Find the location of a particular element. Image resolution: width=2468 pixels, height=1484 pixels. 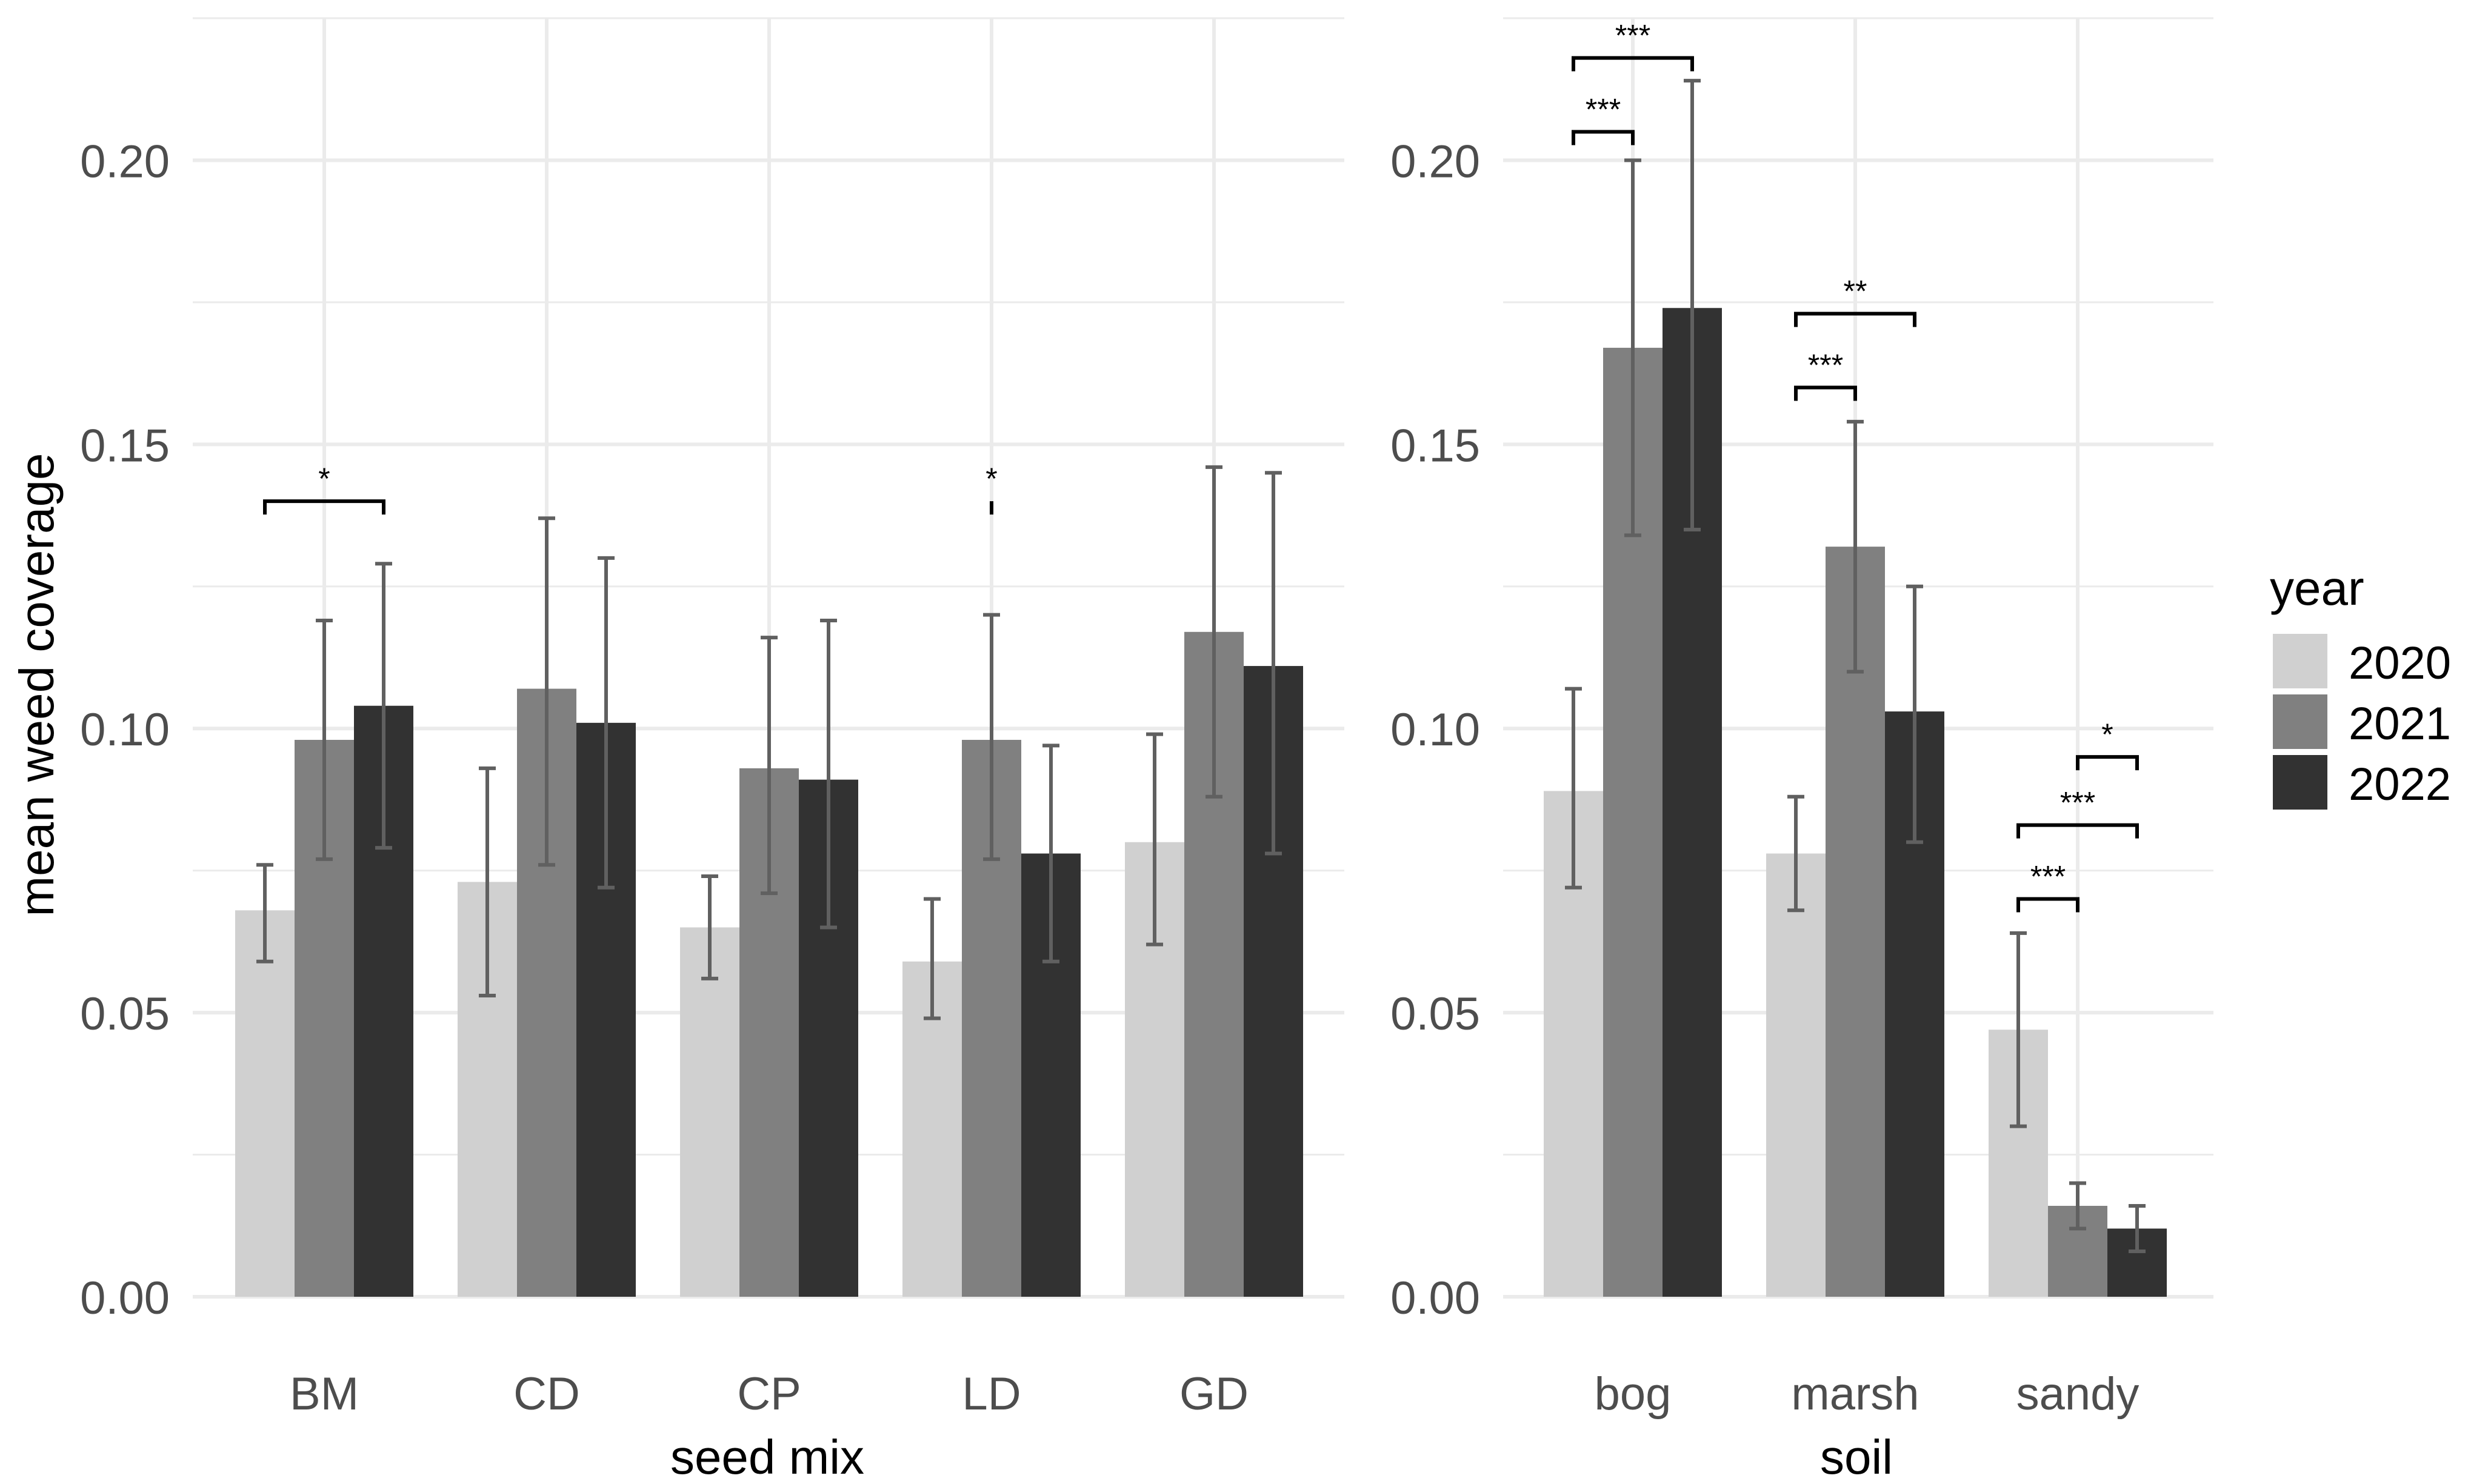

legend-title: year is located at coordinates (2317, 588).